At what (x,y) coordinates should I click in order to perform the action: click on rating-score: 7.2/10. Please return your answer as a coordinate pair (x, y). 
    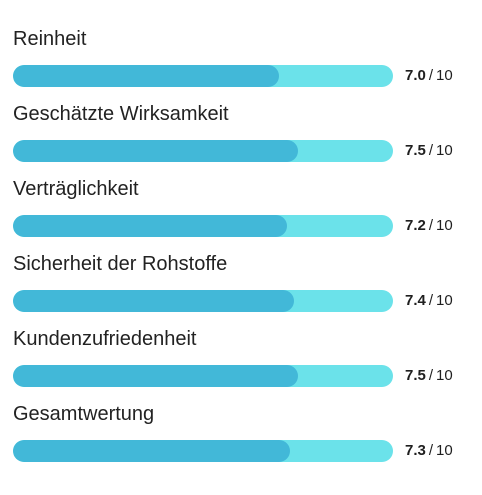
    Looking at the image, I should click on (429, 226).